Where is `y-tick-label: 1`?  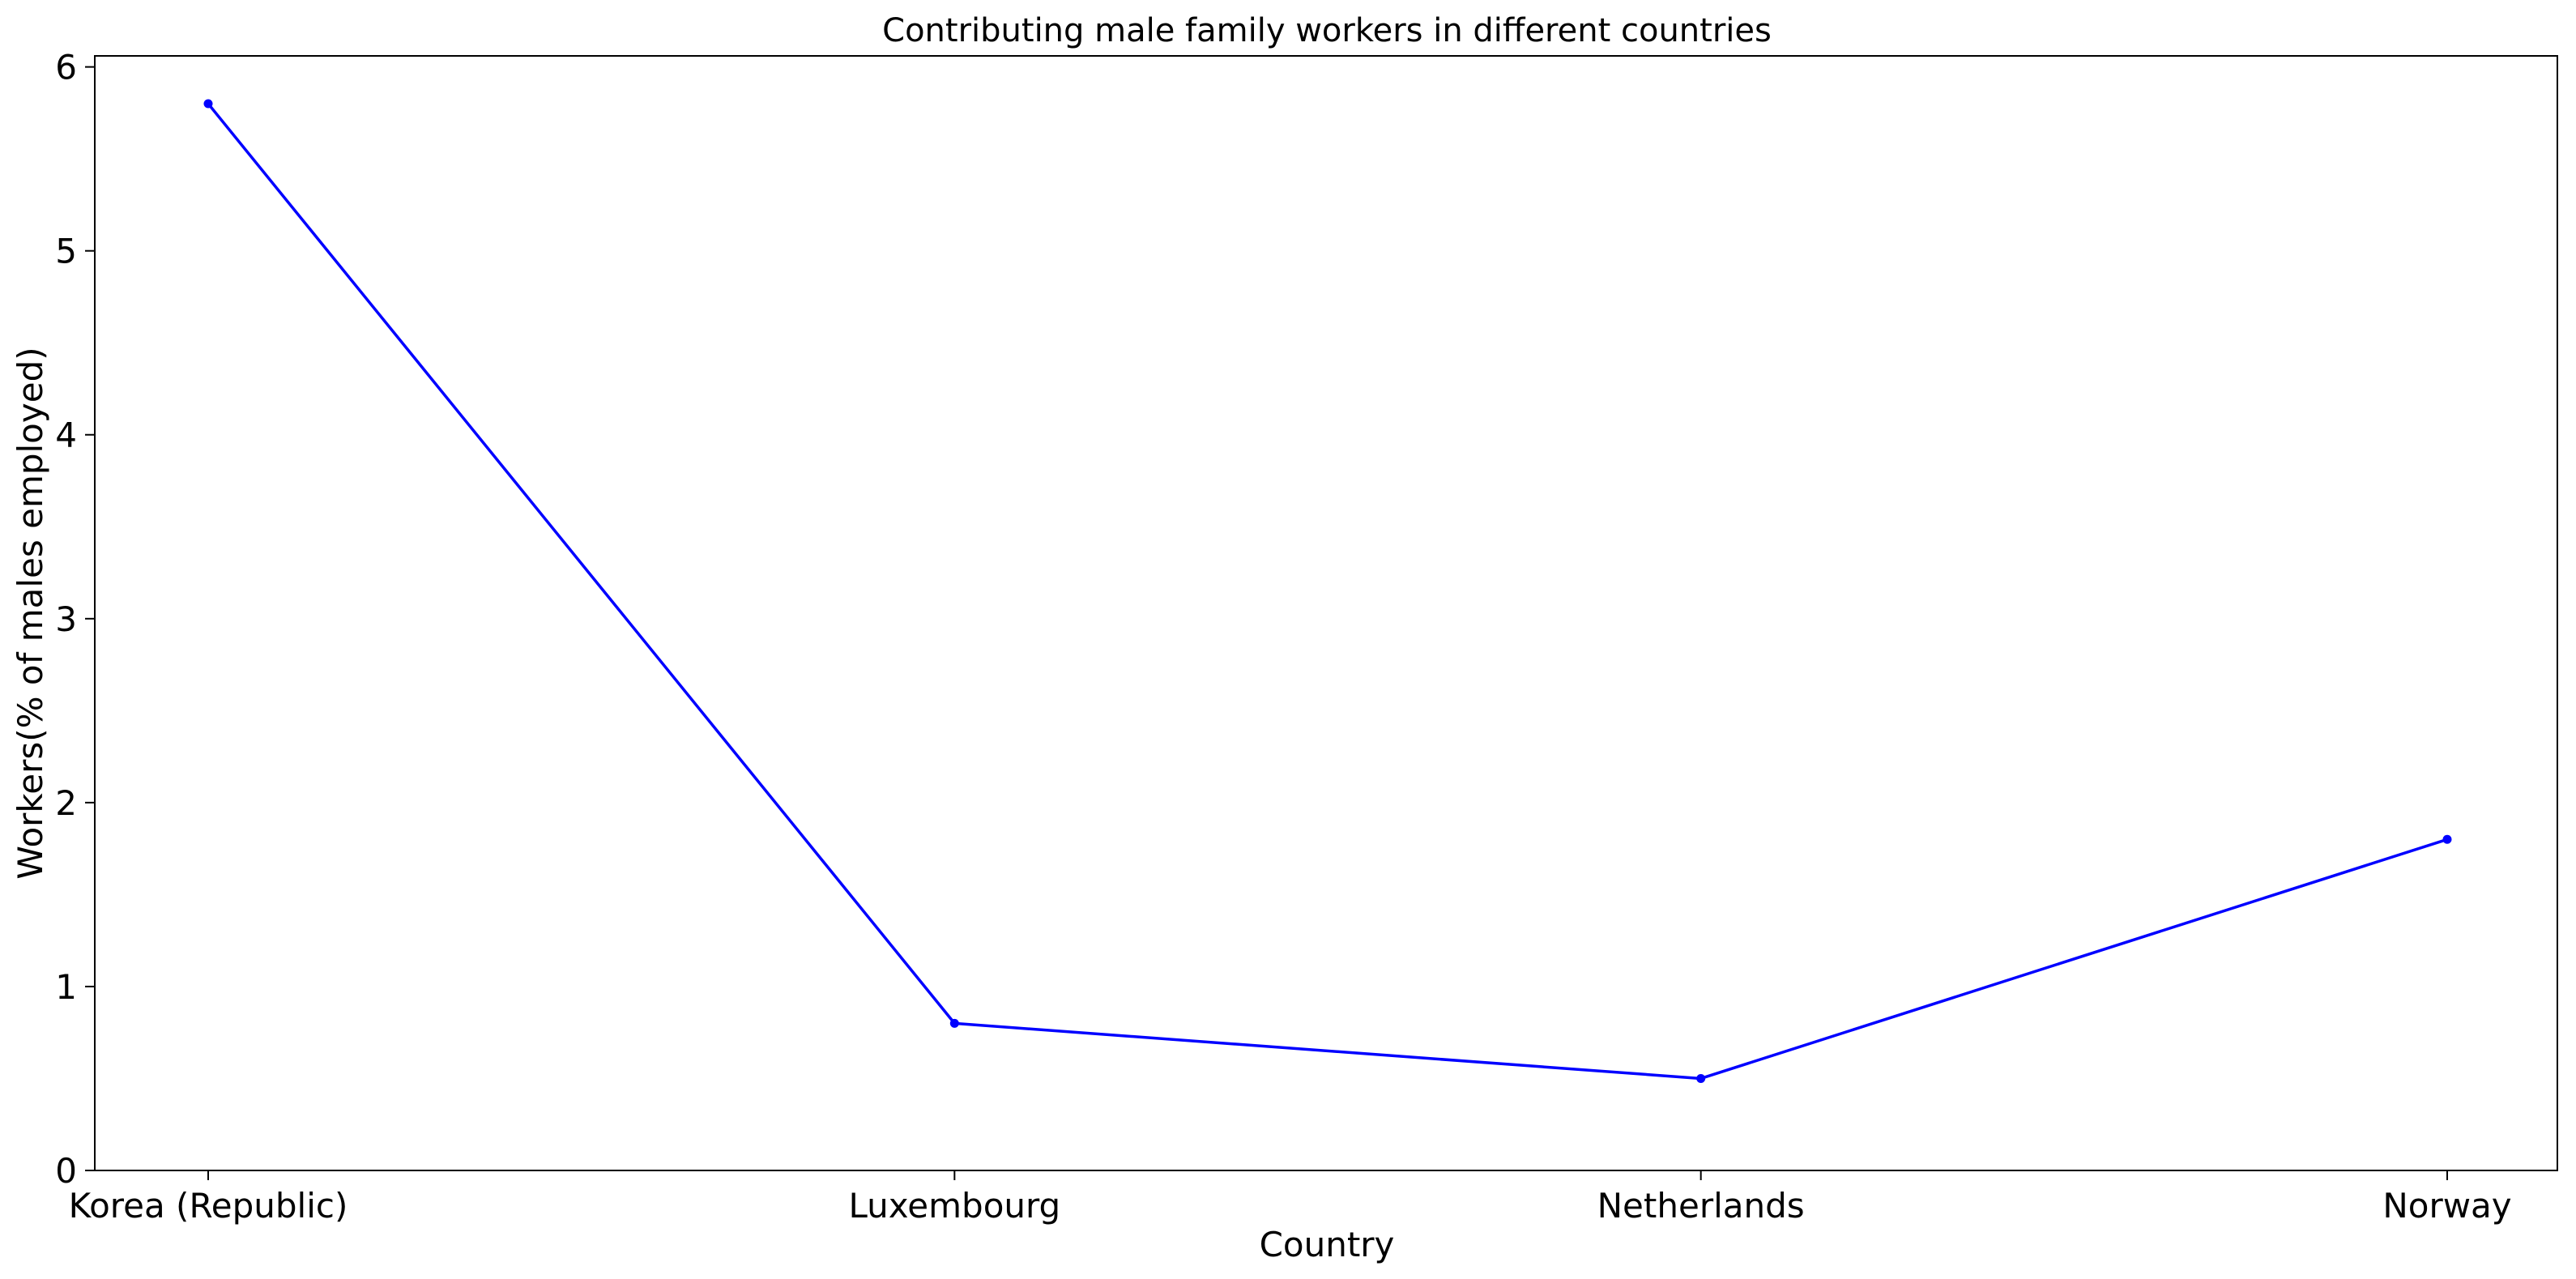 y-tick-label: 1 is located at coordinates (66, 987).